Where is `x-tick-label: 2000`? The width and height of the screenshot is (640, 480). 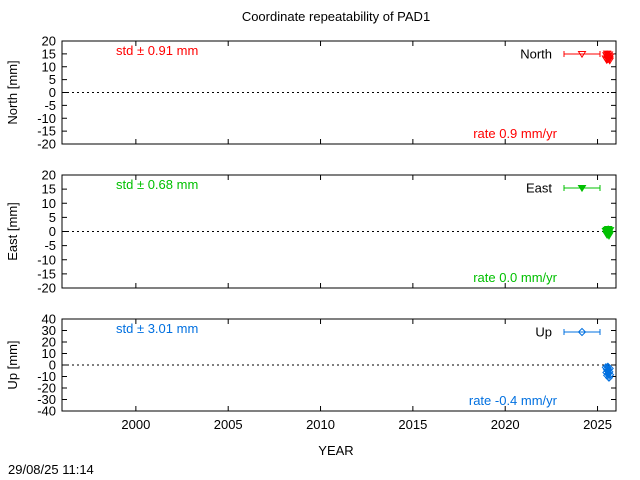
x-tick-label: 2000 is located at coordinates (135, 424).